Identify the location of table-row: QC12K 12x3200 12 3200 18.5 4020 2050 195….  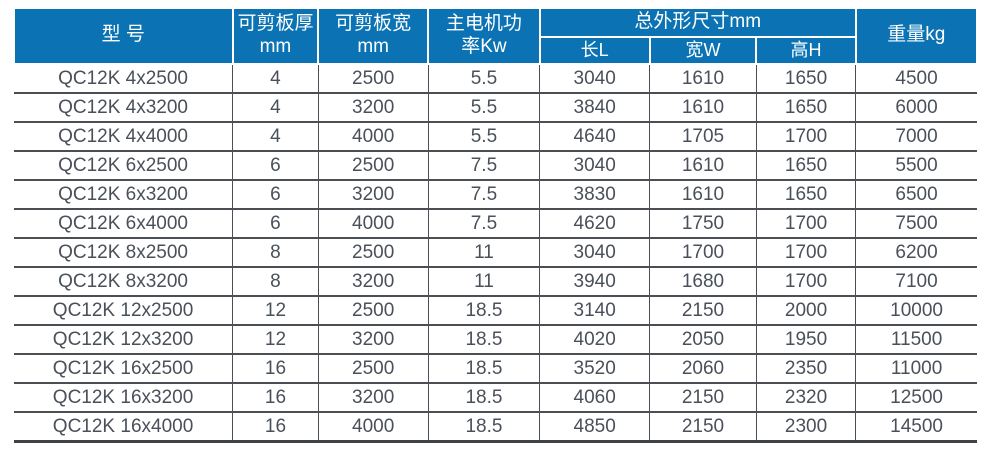
(495, 340).